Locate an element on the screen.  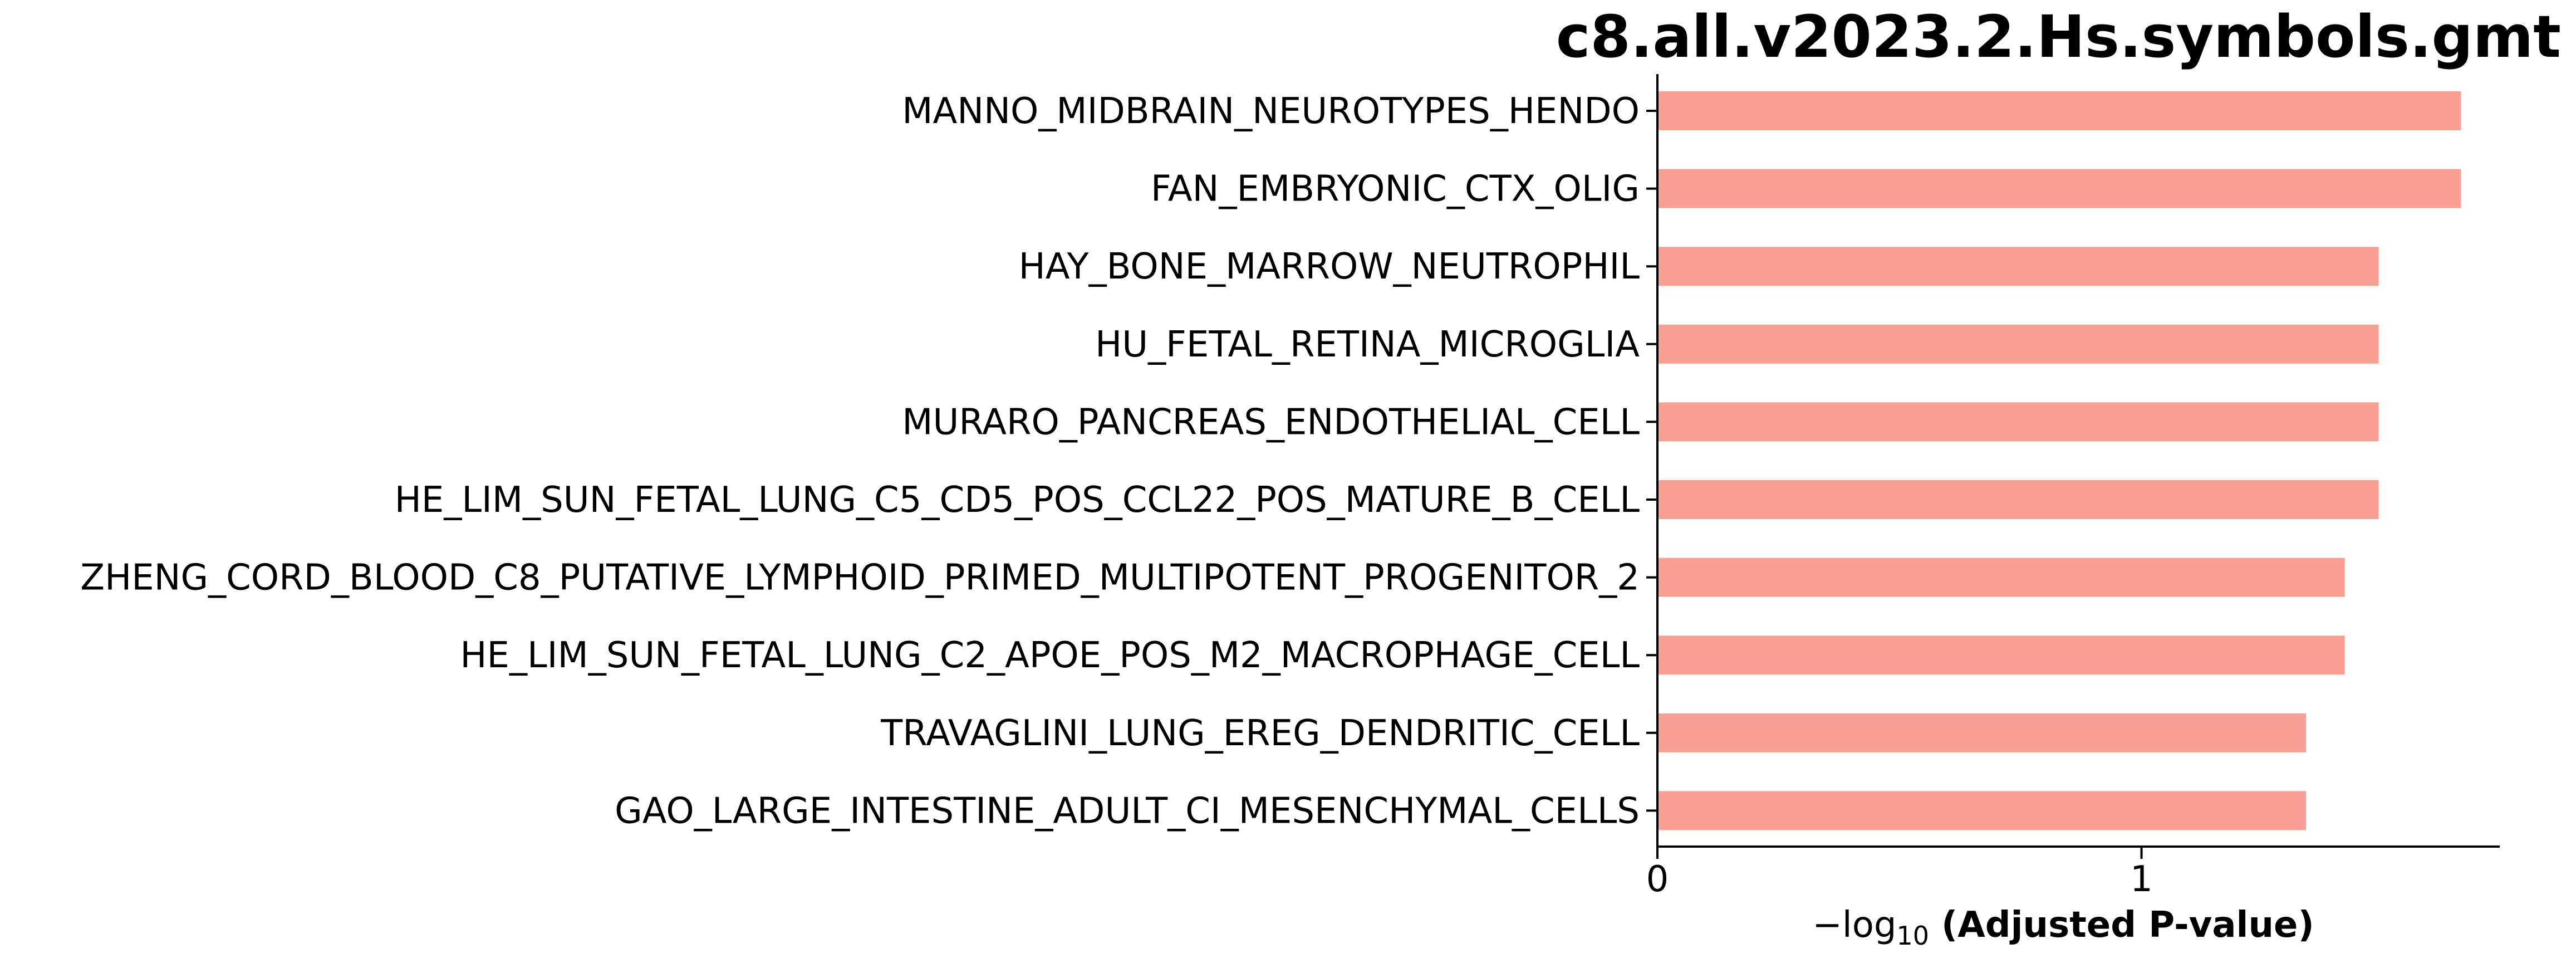
x-tick-label-0: 0 is located at coordinates (1657, 879).